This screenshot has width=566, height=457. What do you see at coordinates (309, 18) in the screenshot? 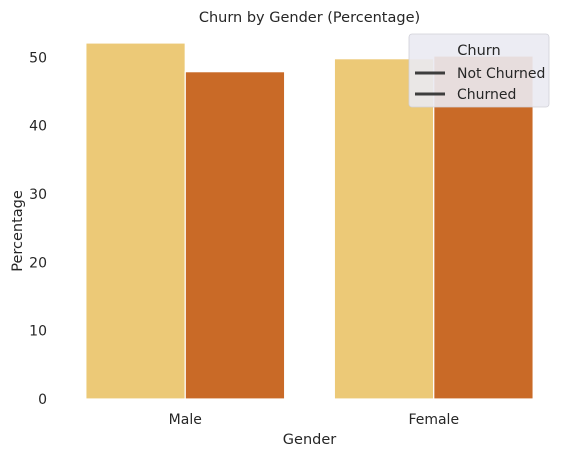
I see `chart-title: Churn by Gender (Percentage)` at bounding box center [309, 18].